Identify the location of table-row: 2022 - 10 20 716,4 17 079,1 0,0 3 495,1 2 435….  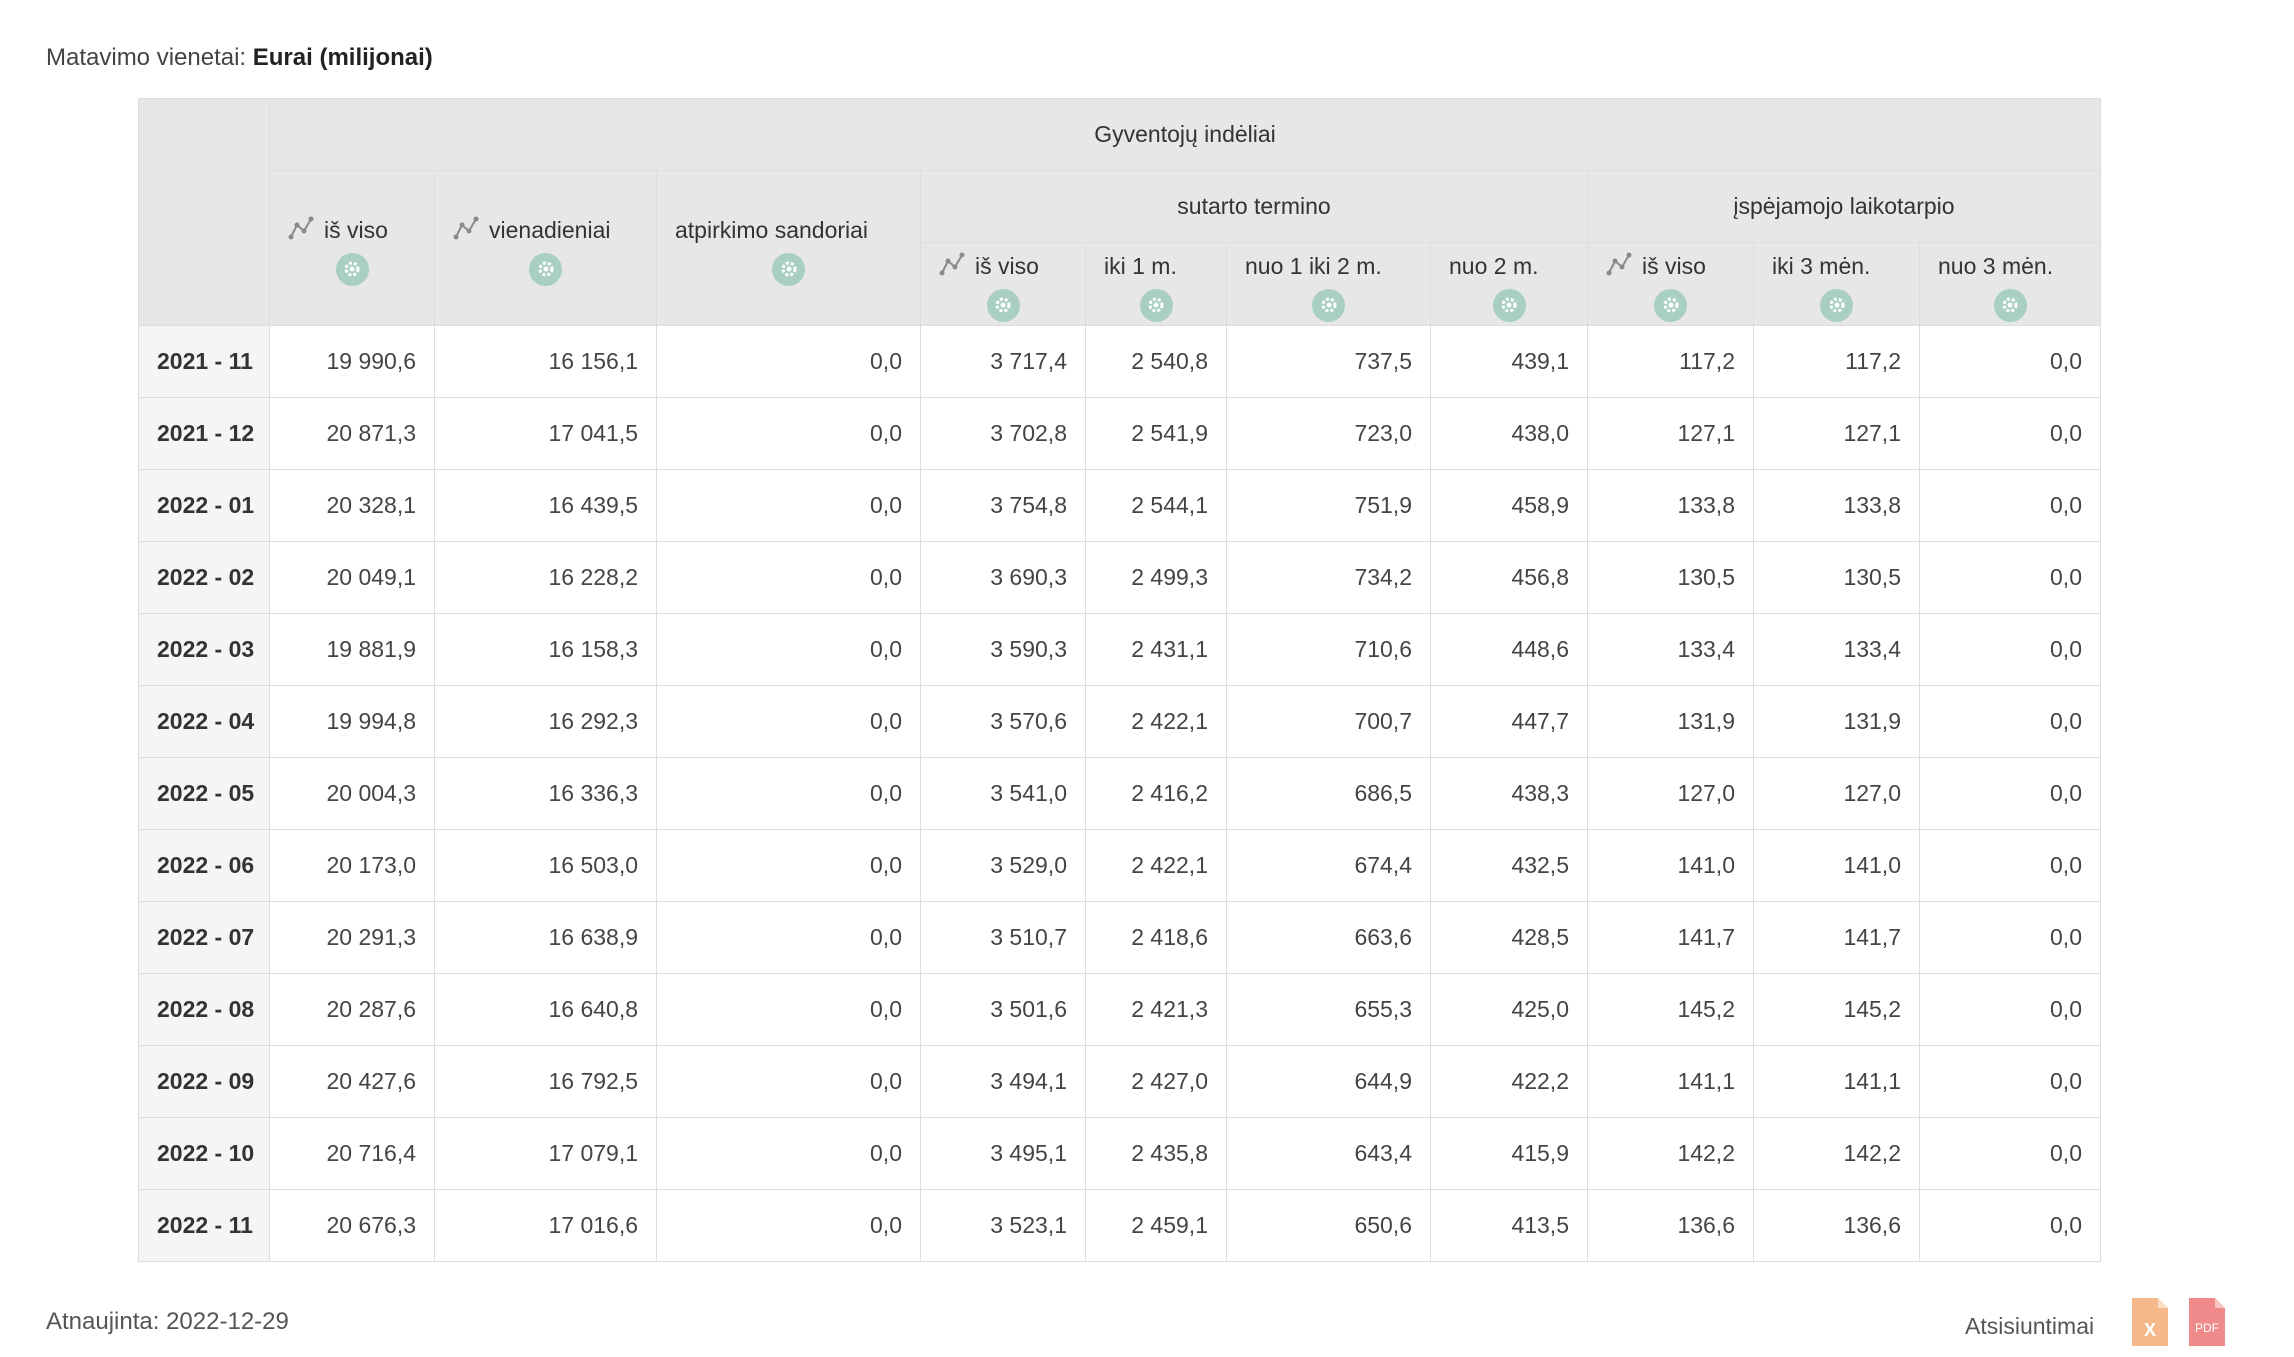
(1119, 1153).